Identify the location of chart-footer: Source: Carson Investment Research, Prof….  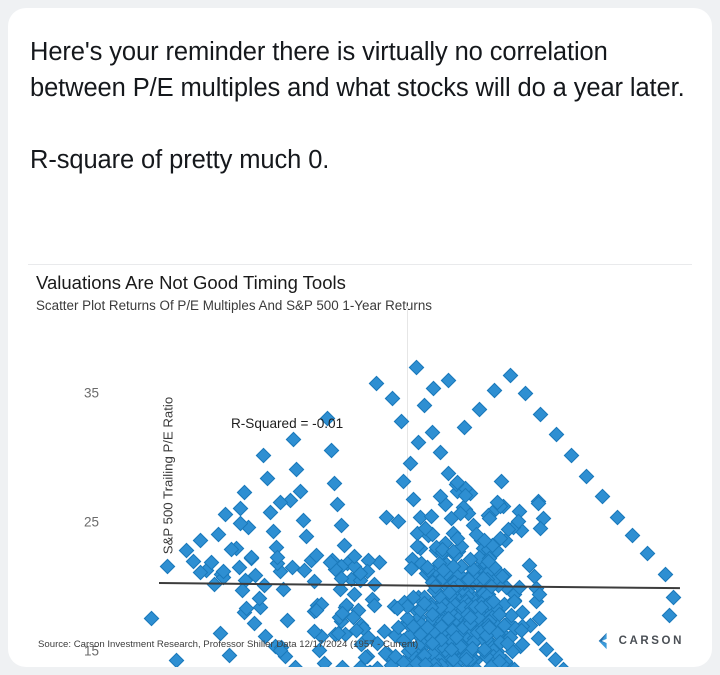
(360, 647).